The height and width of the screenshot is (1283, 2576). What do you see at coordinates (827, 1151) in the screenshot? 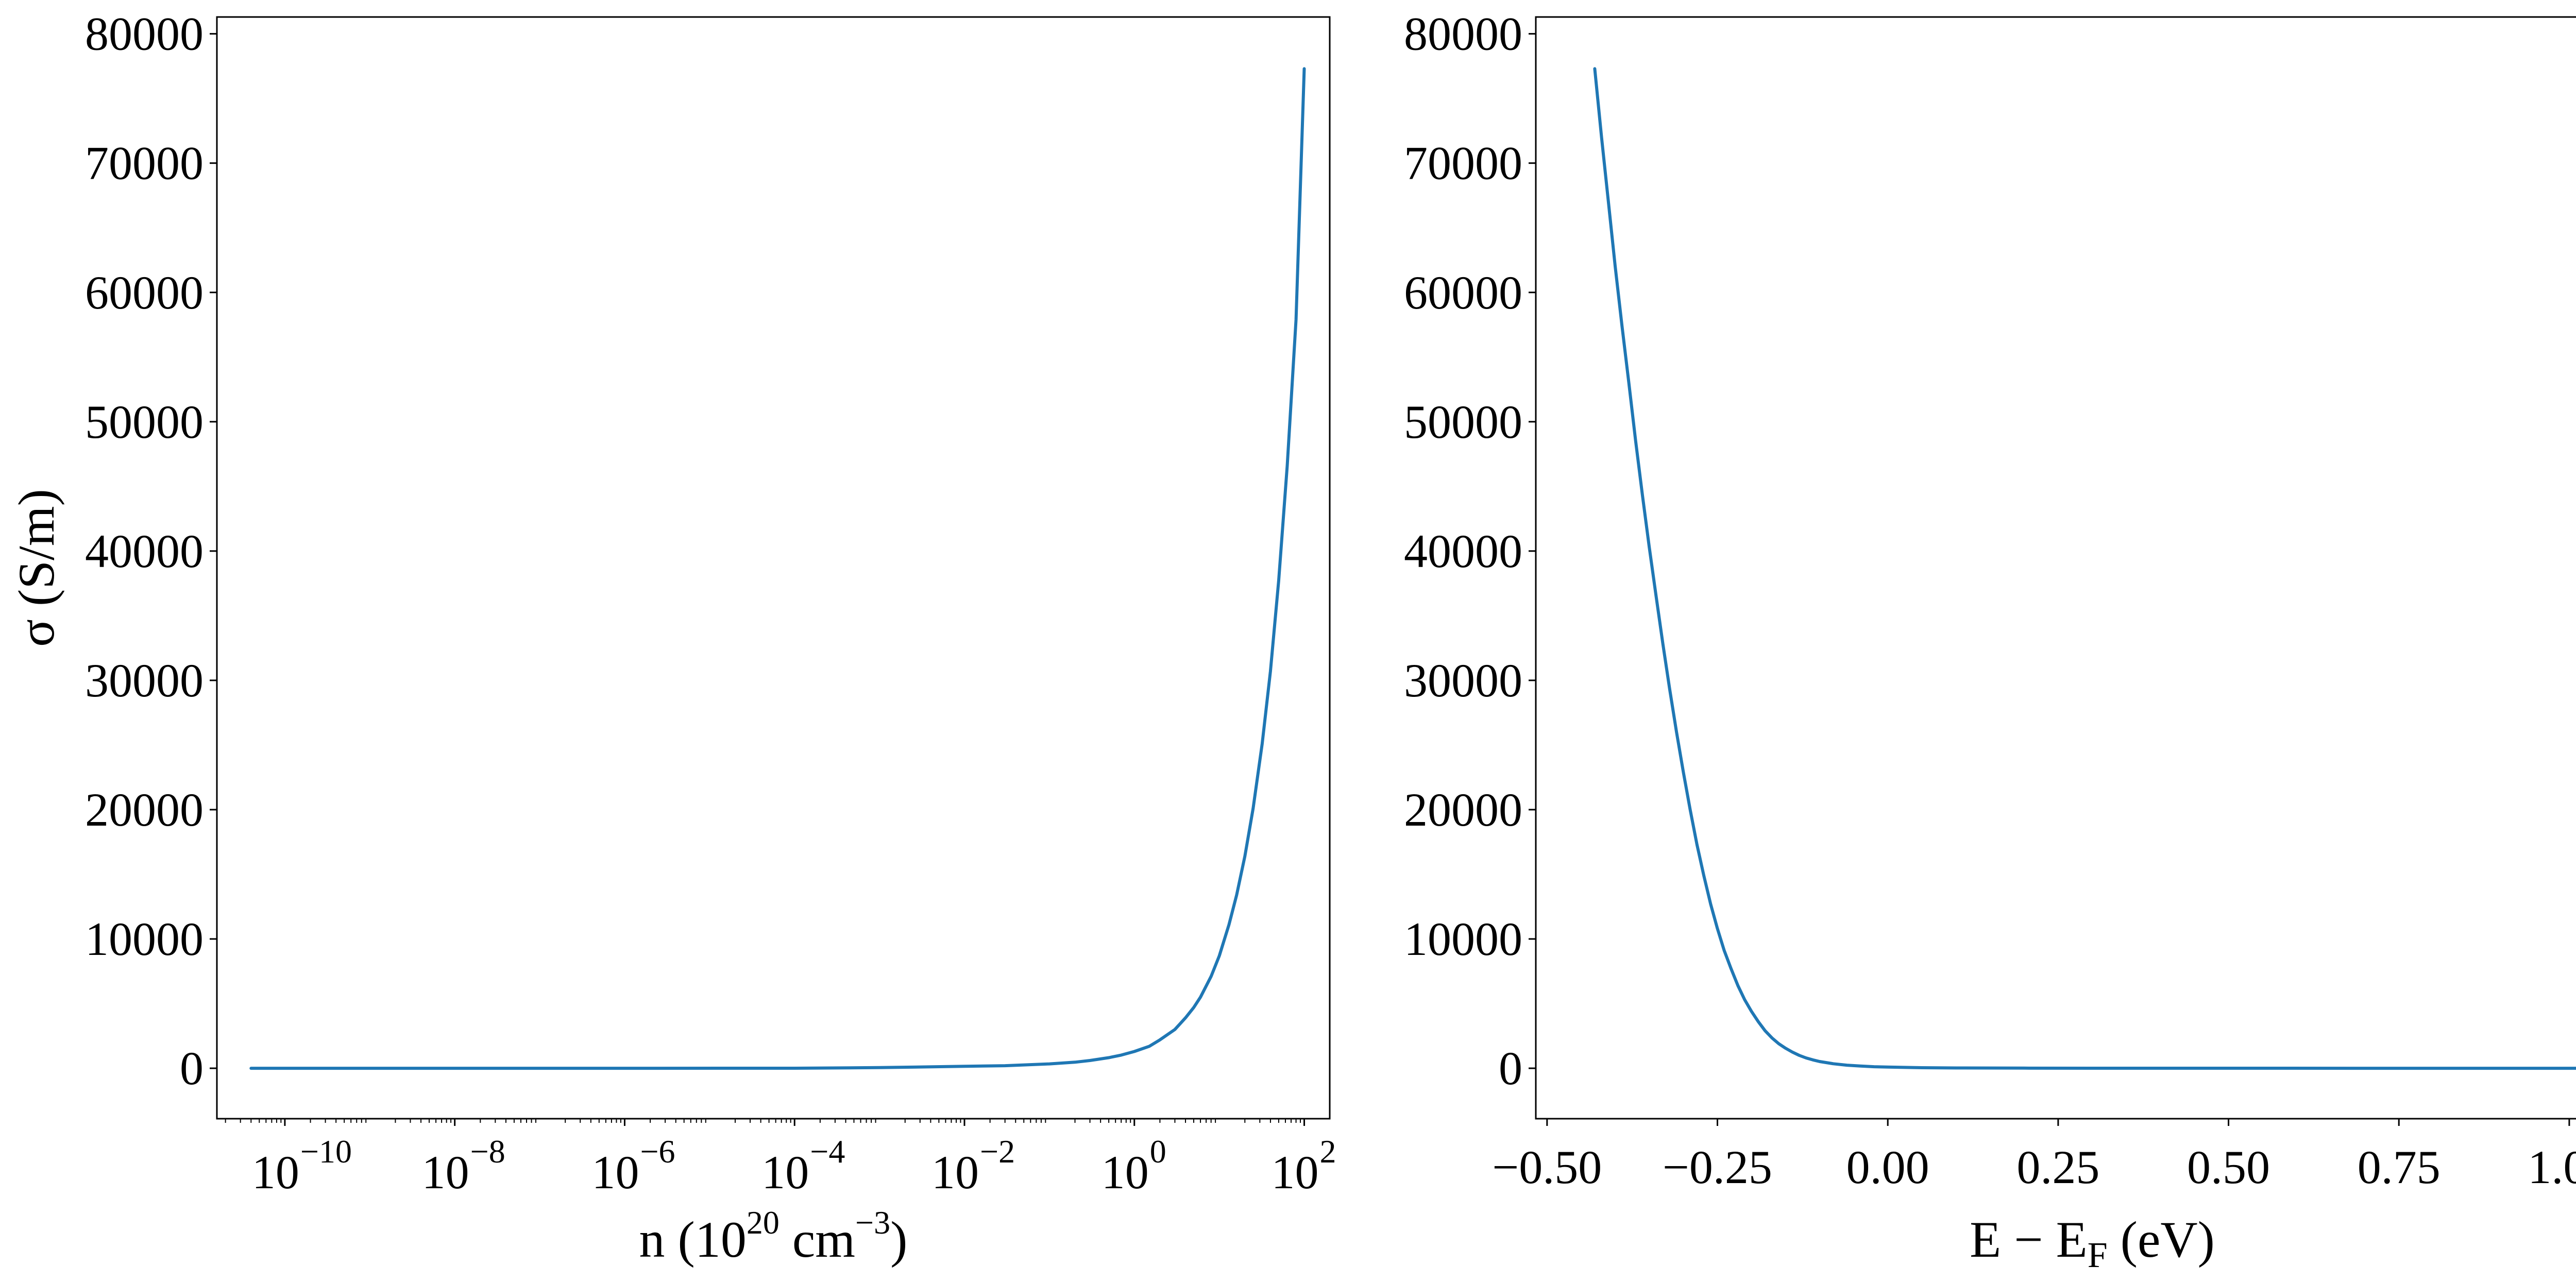
I see `x-tick-exponent: −4` at bounding box center [827, 1151].